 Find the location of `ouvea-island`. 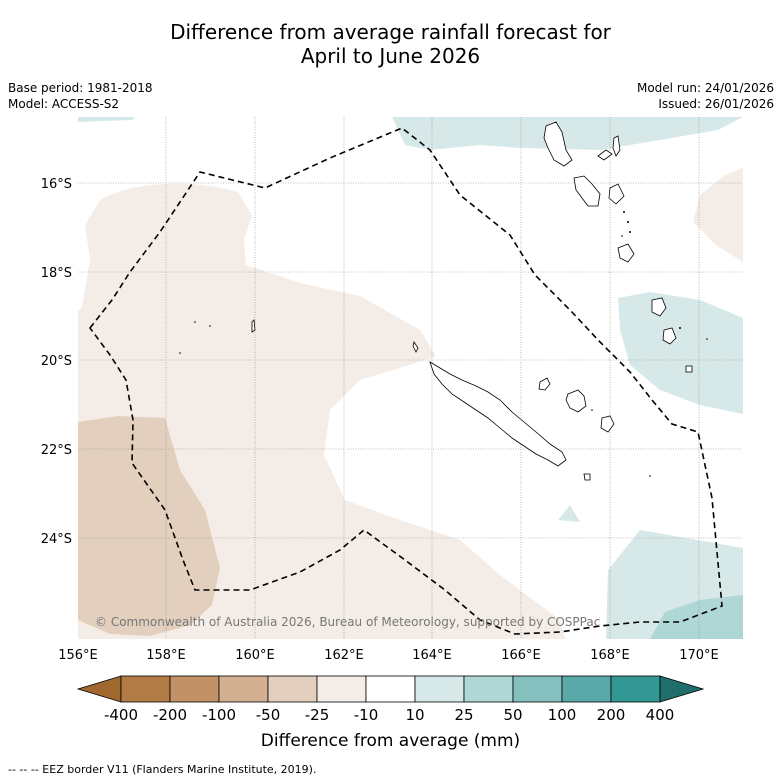

ouvea-island is located at coordinates (544, 384).